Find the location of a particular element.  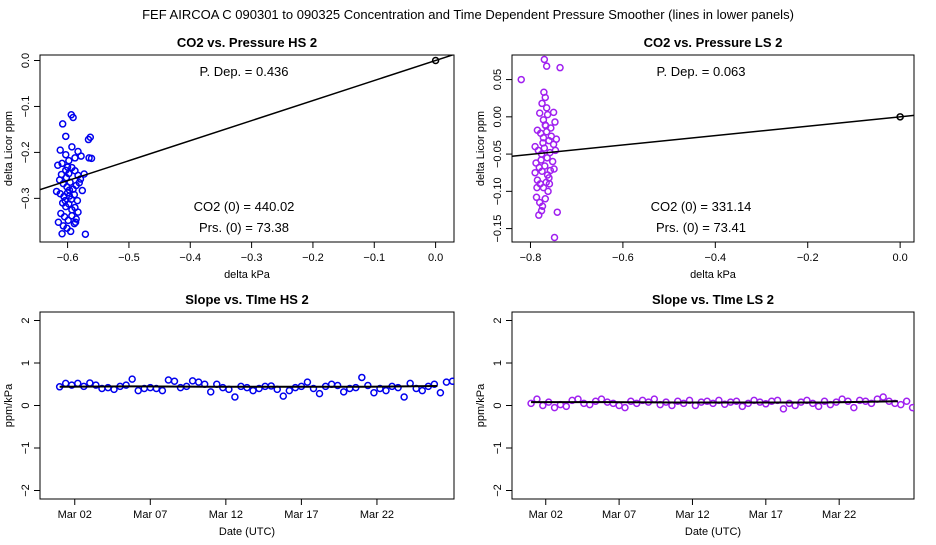

x-tick-label: Mar 12 is located at coordinates (226, 515).